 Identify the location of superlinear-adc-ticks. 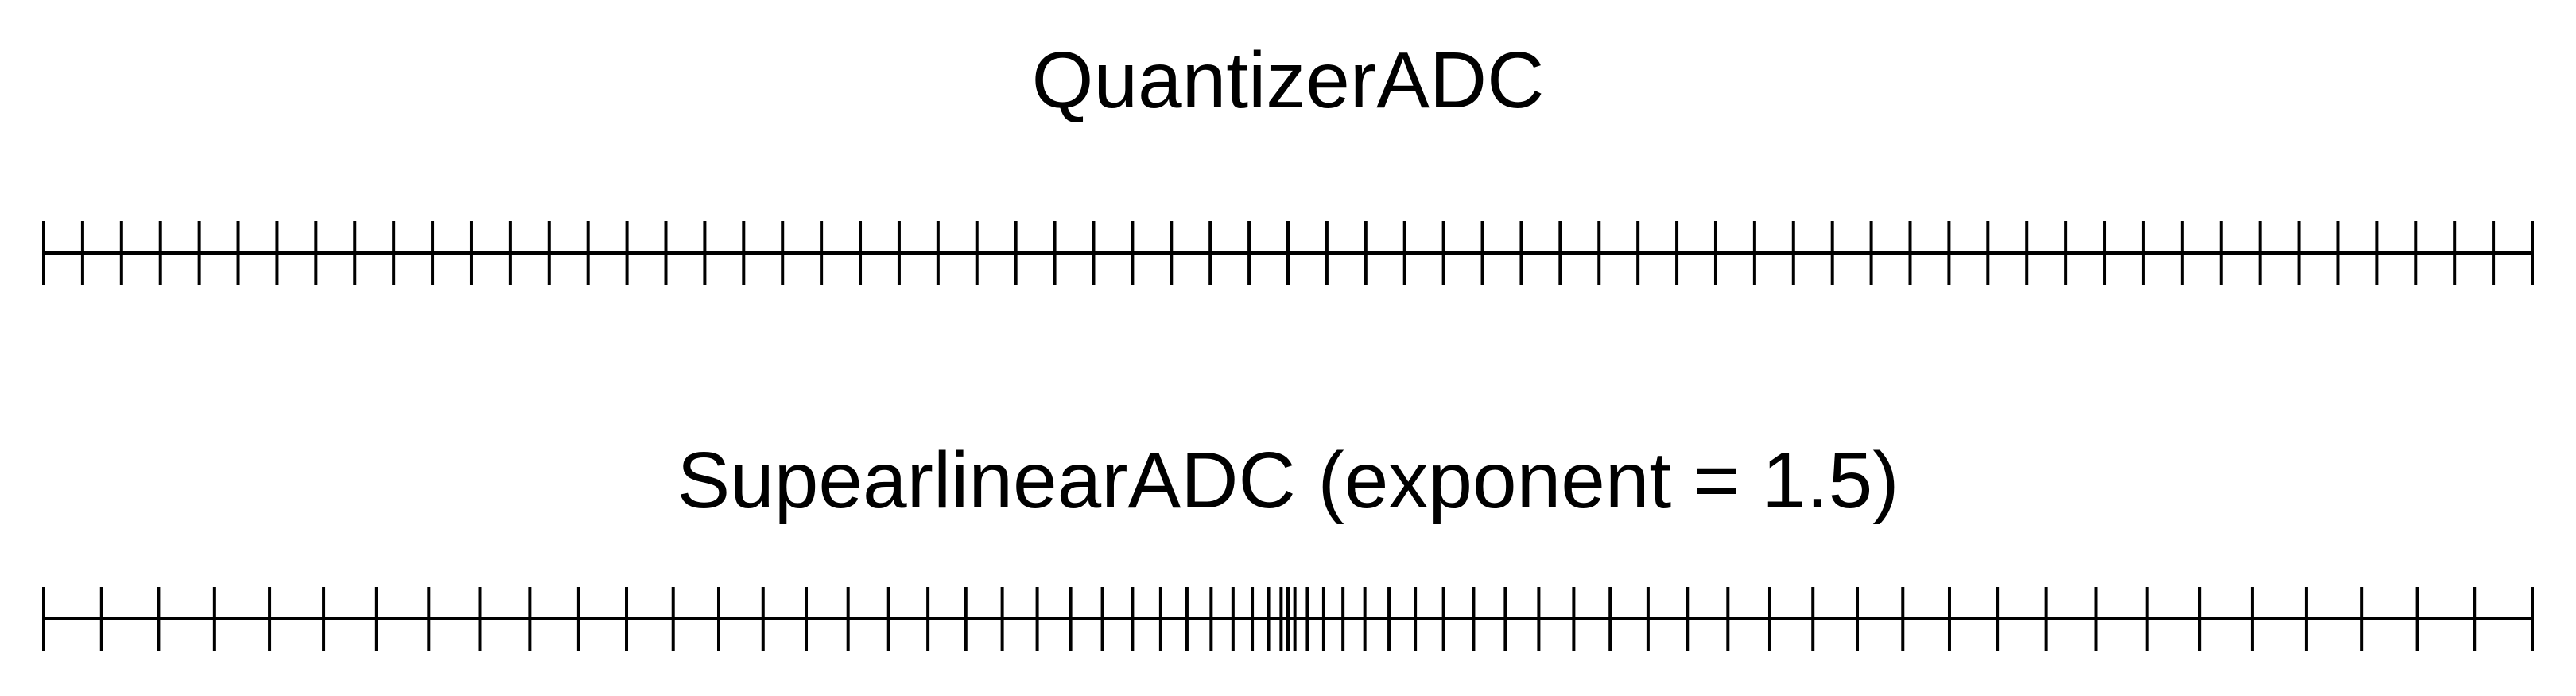
(1288, 619).